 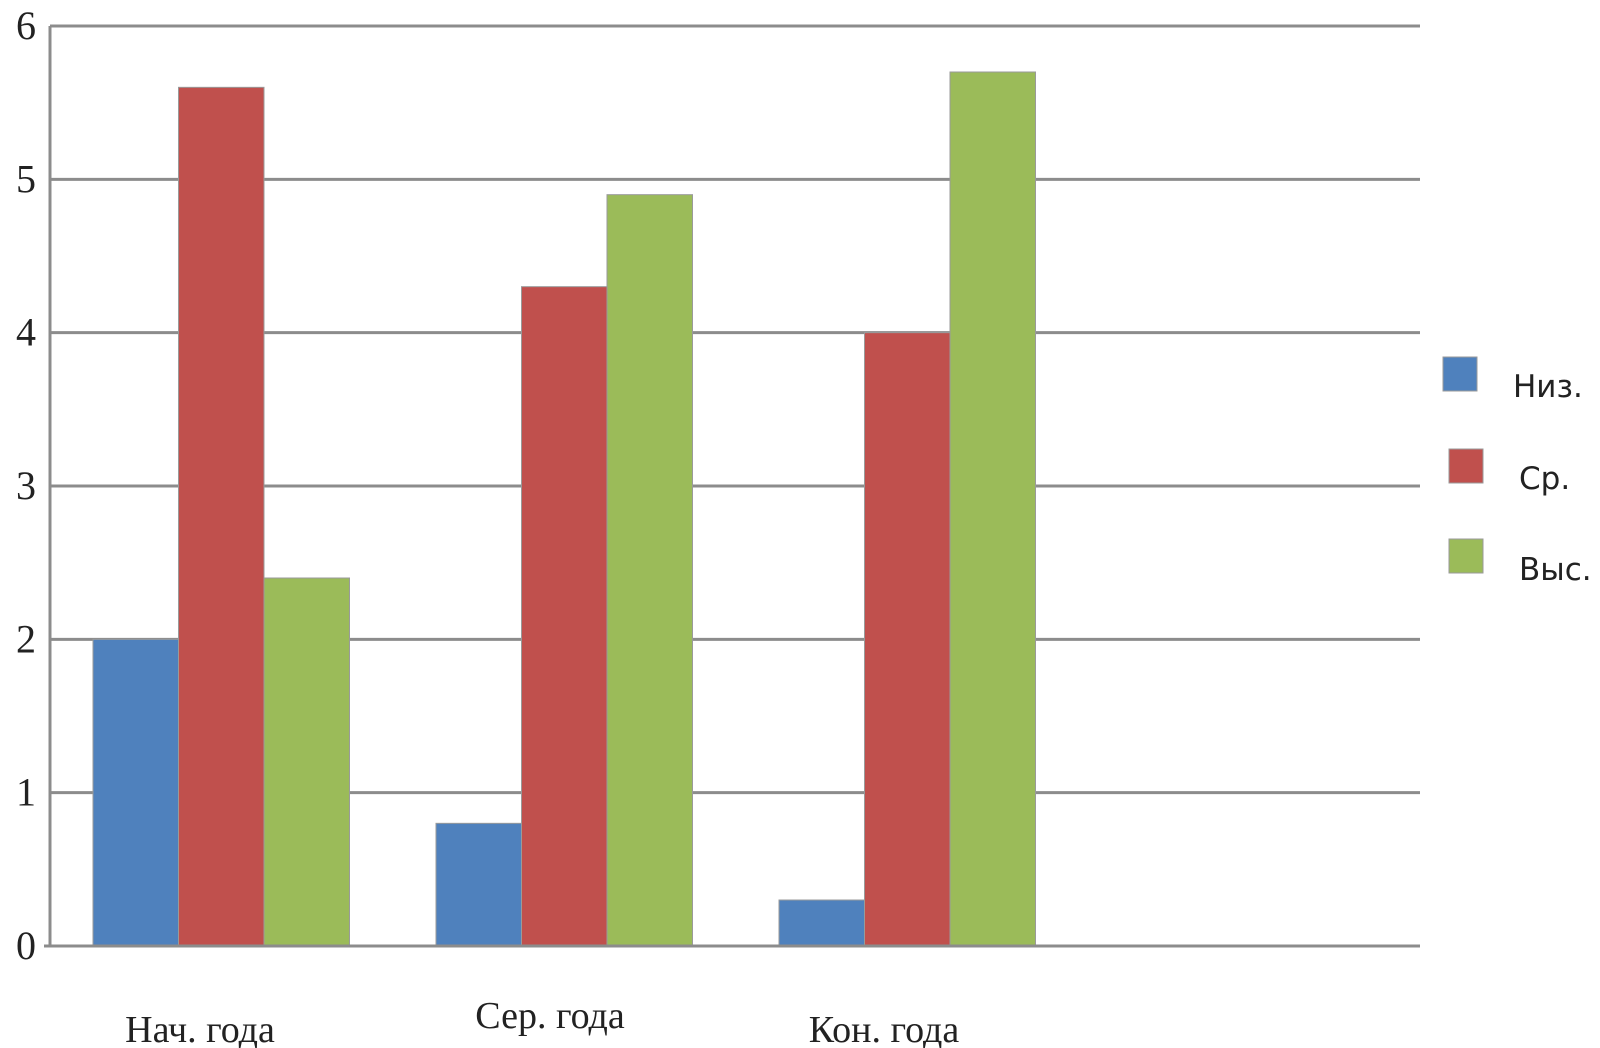 I want to click on y-tick-label-1: 1, so click(x=26, y=792).